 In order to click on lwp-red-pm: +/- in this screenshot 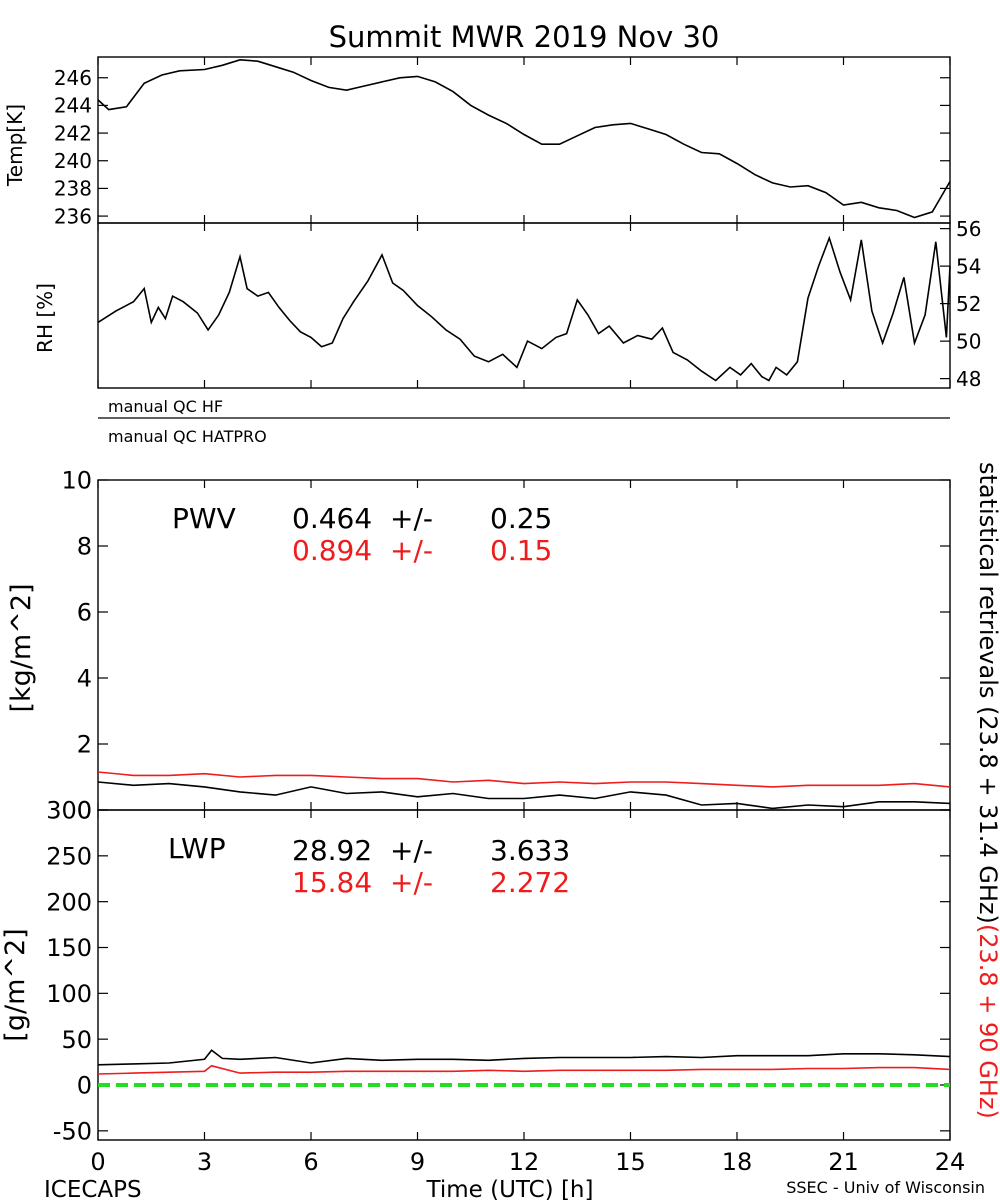, I will do `click(411, 882)`.